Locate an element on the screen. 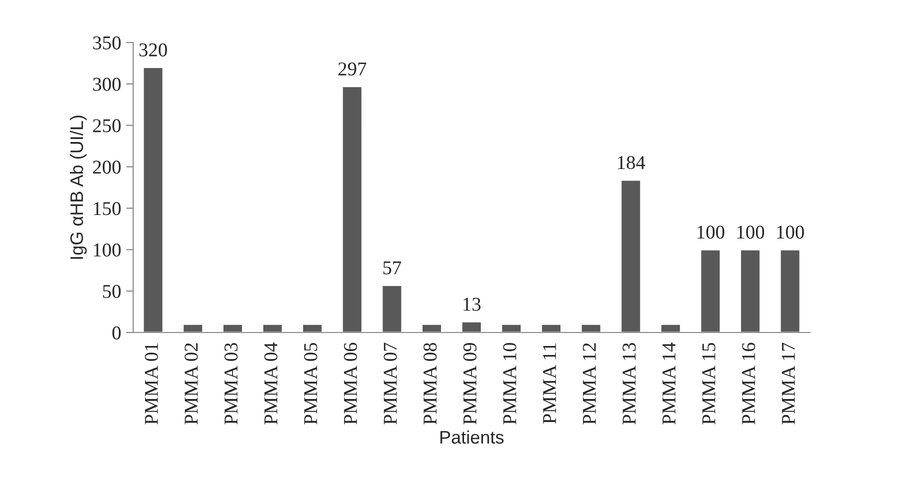 Image resolution: width=900 pixels, height=500 pixels. data-label: 297 is located at coordinates (352, 69).